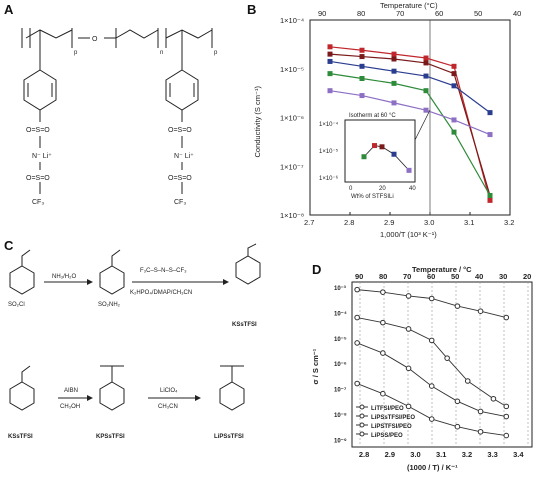 The width and height of the screenshot is (550, 477). What do you see at coordinates (64, 277) in the screenshot?
I see `step1-label: NH₃/H₂O` at bounding box center [64, 277].